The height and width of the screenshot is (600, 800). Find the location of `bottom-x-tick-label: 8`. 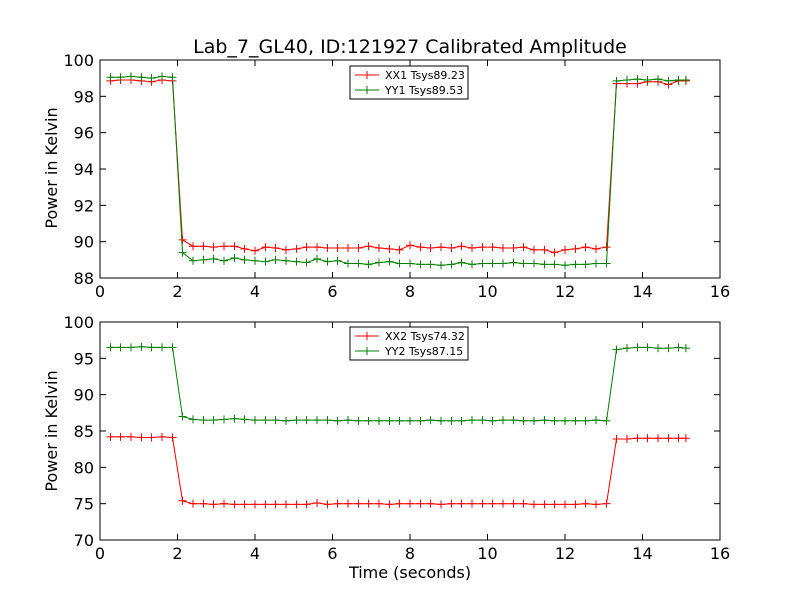

bottom-x-tick-label: 8 is located at coordinates (410, 553).